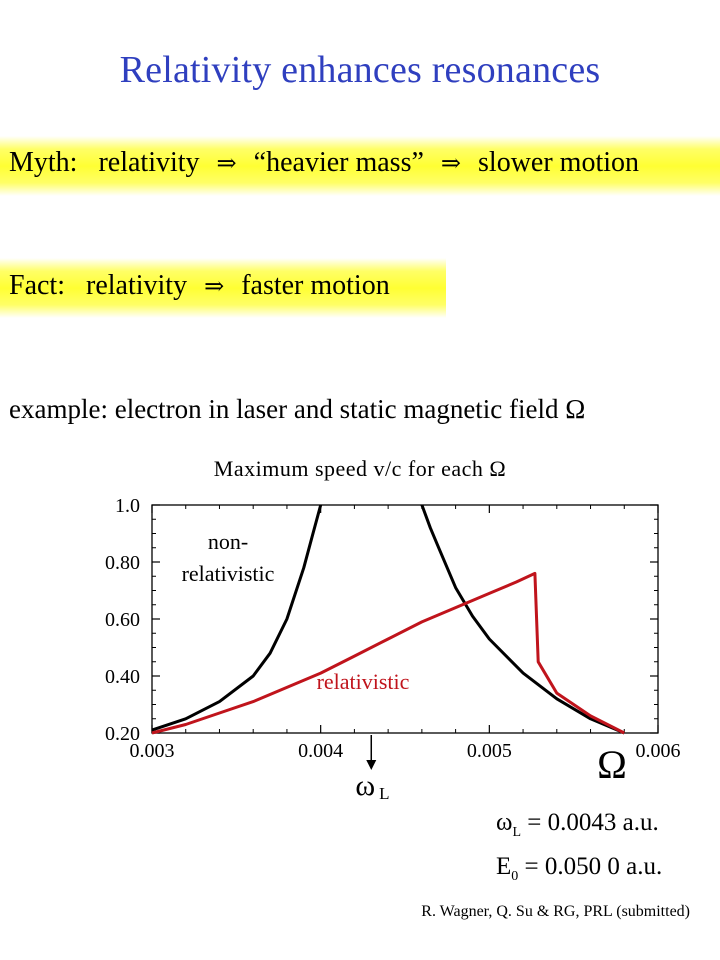 Image resolution: width=720 pixels, height=960 pixels. I want to click on x-tick-label: 0.005, so click(489, 751).